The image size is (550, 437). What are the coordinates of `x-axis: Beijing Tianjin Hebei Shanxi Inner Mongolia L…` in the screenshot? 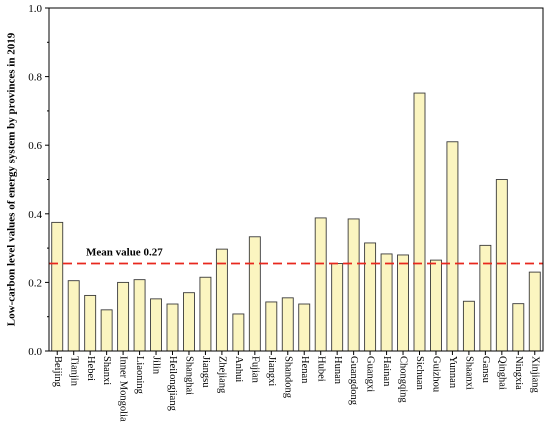 It's located at (296, 386).